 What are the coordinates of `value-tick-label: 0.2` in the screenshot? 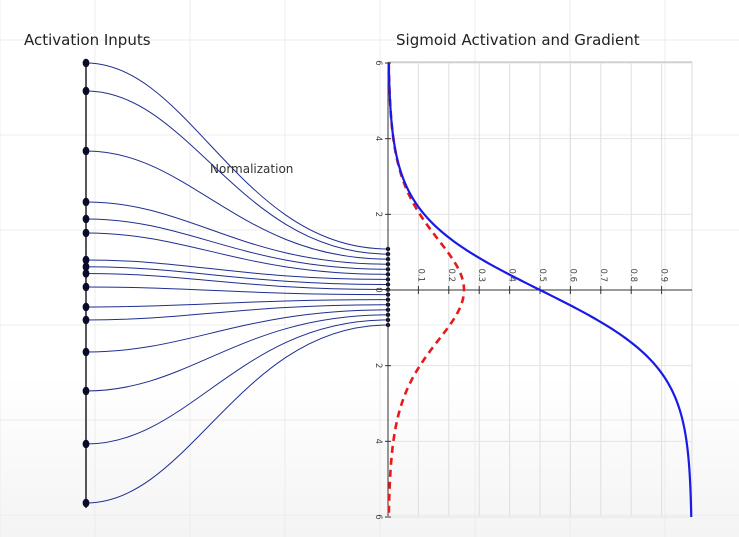 It's located at (451, 275).